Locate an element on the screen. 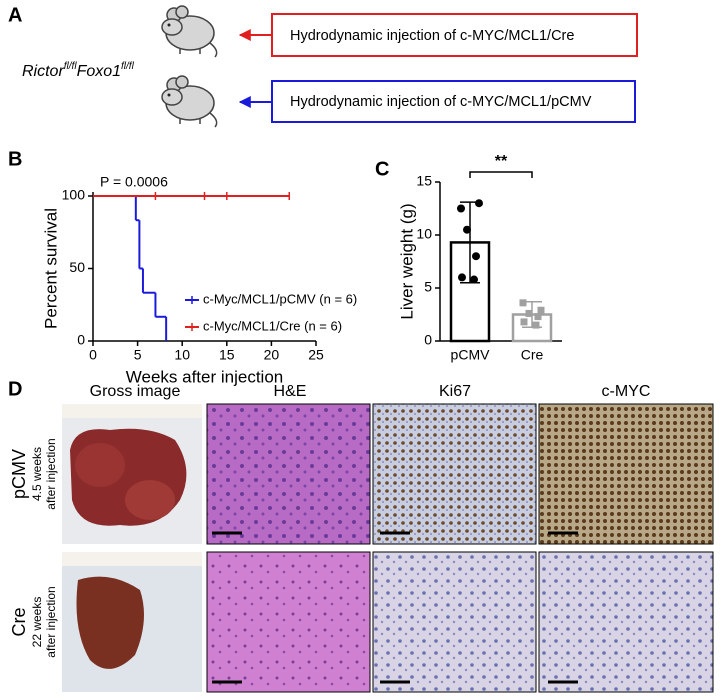 Image resolution: width=721 pixels, height=697 pixels. genotype: Rictorfl/flFoxo1fl/fl is located at coordinates (78, 71).